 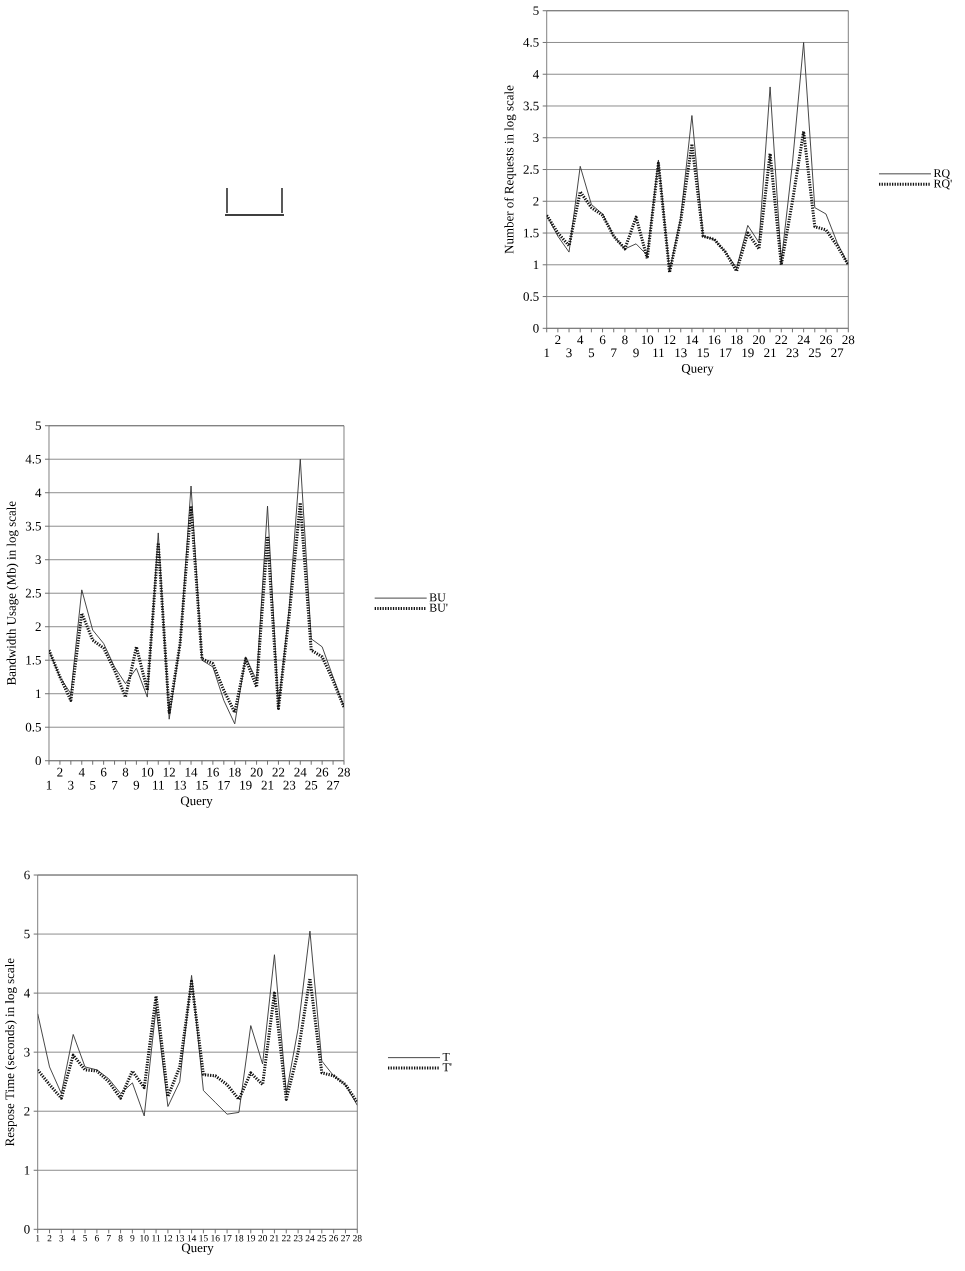 I want to click on x-tick-label: 23, so click(x=298, y=1238).